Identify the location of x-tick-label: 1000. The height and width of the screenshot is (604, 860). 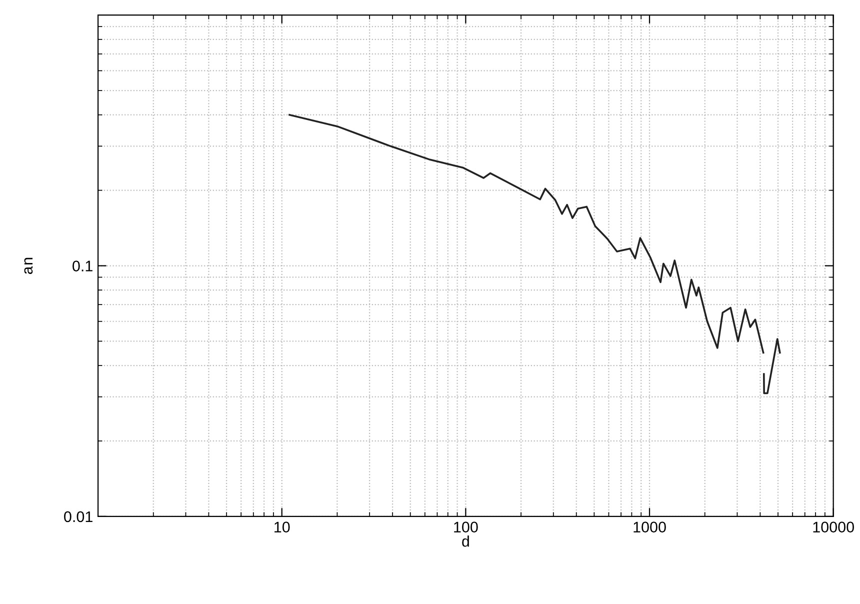
(650, 527).